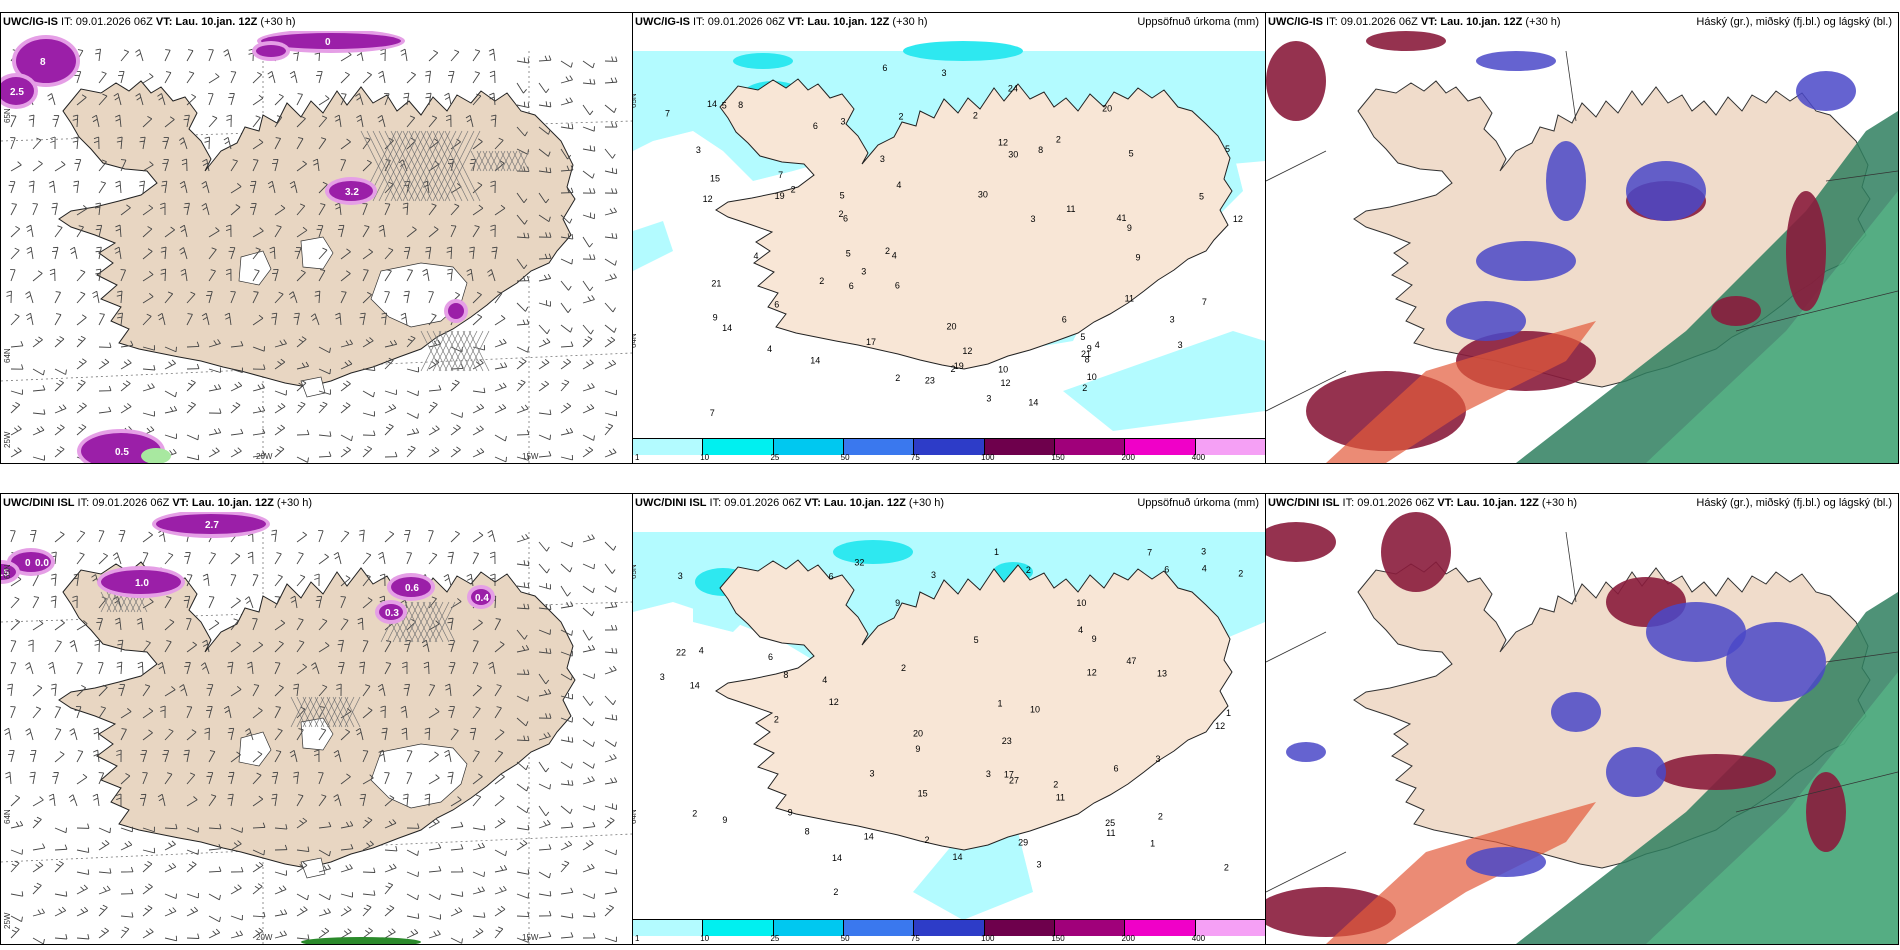  I want to click on precip-value-label: 10, so click(1003, 370).